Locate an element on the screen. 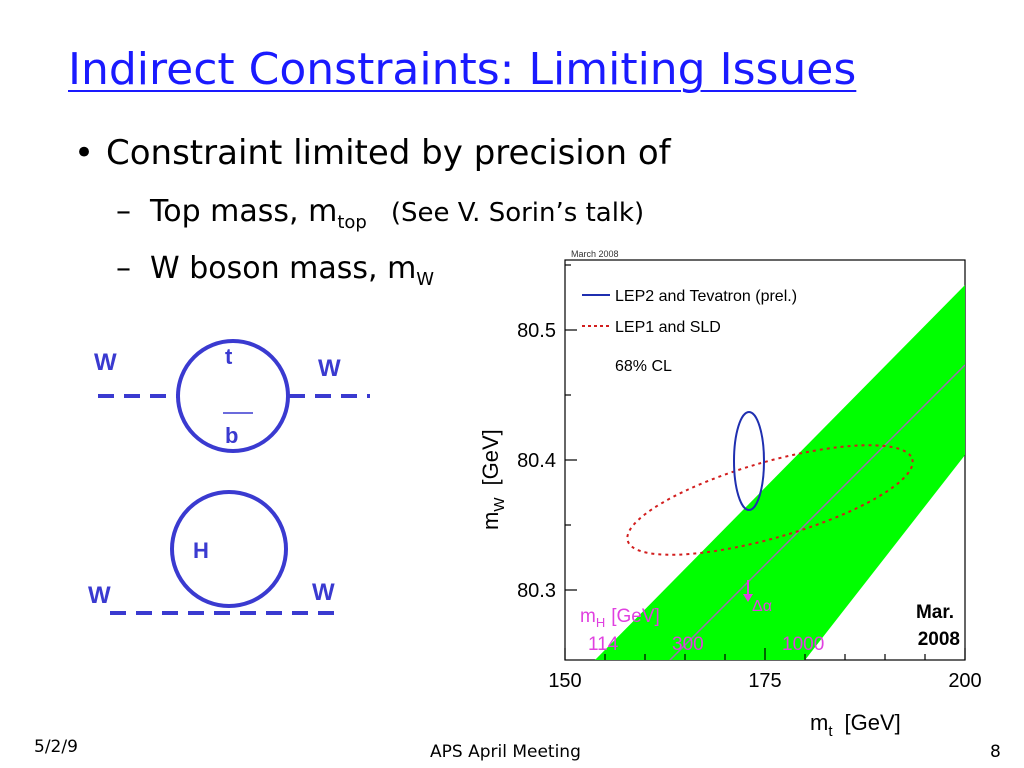 This screenshot has height=768, width=1024. bullet-text: Constraint limited by precision of is located at coordinates (388, 153).